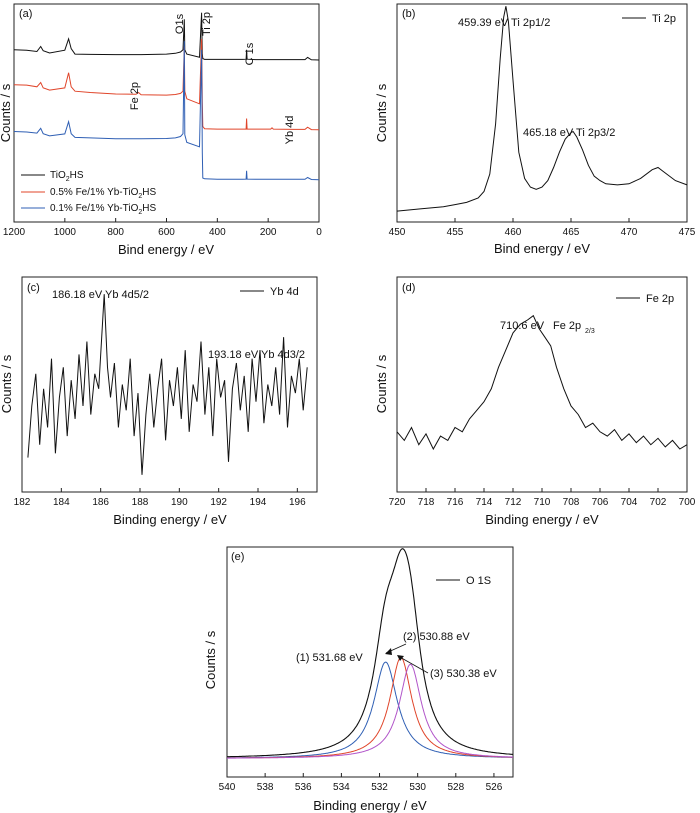 This screenshot has height=813, width=700. What do you see at coordinates (413, 664) in the screenshot?
I see `arrow-peak3` at bounding box center [413, 664].